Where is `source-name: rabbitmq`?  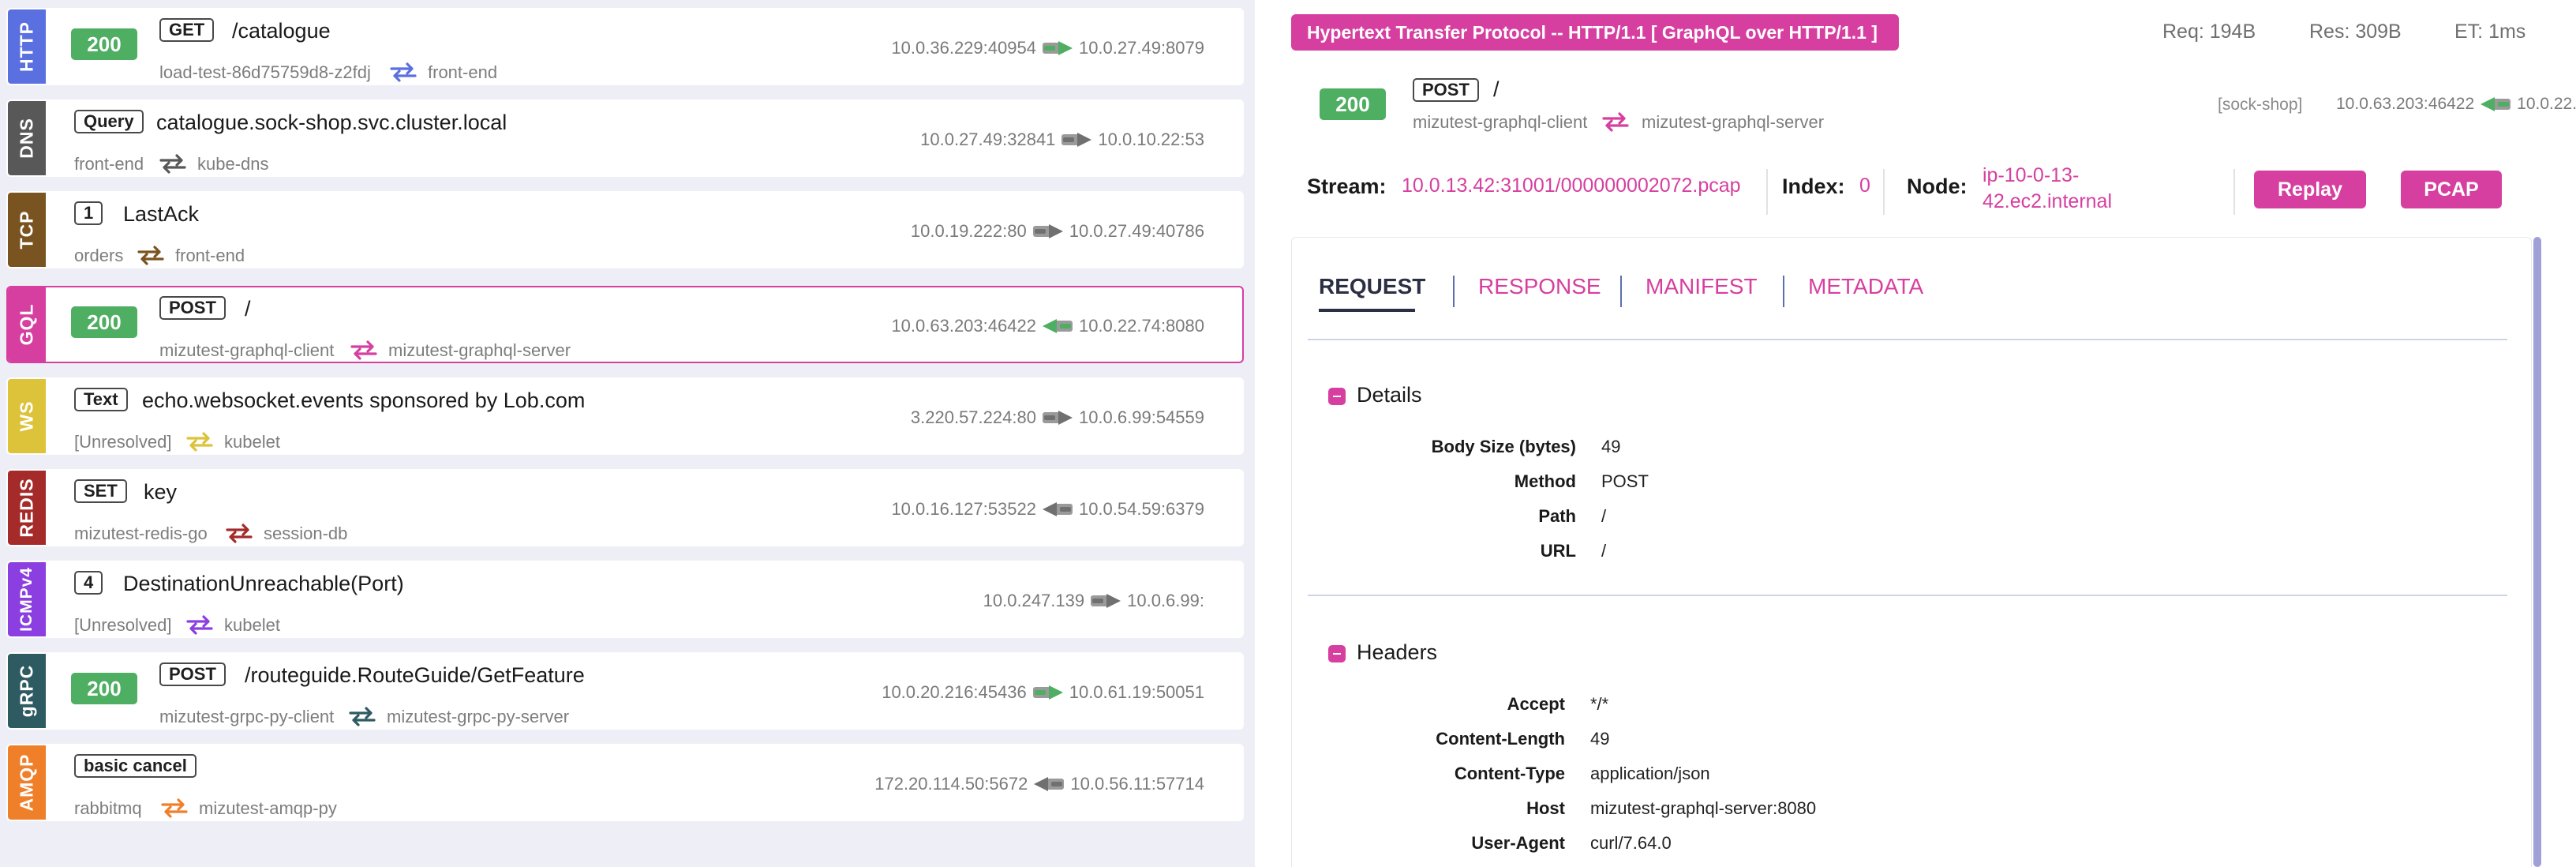 source-name: rabbitmq is located at coordinates (108, 808).